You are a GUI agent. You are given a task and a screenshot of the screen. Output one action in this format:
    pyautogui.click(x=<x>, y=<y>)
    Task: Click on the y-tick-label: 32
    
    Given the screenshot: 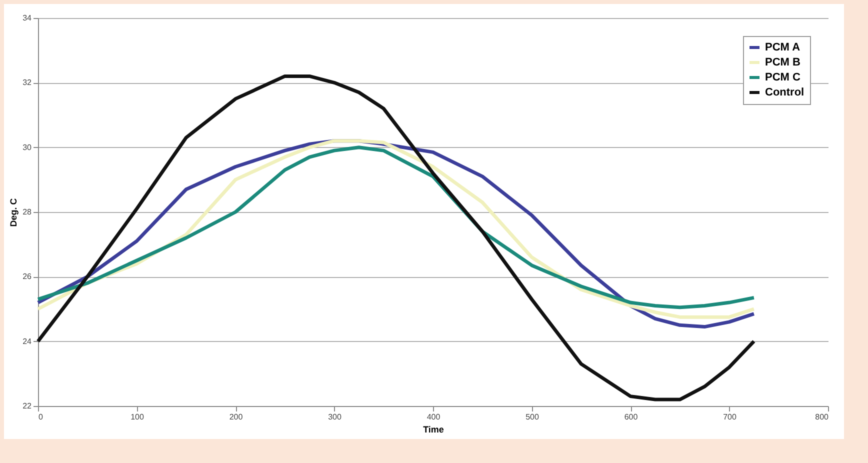 What is the action you would take?
    pyautogui.click(x=27, y=83)
    